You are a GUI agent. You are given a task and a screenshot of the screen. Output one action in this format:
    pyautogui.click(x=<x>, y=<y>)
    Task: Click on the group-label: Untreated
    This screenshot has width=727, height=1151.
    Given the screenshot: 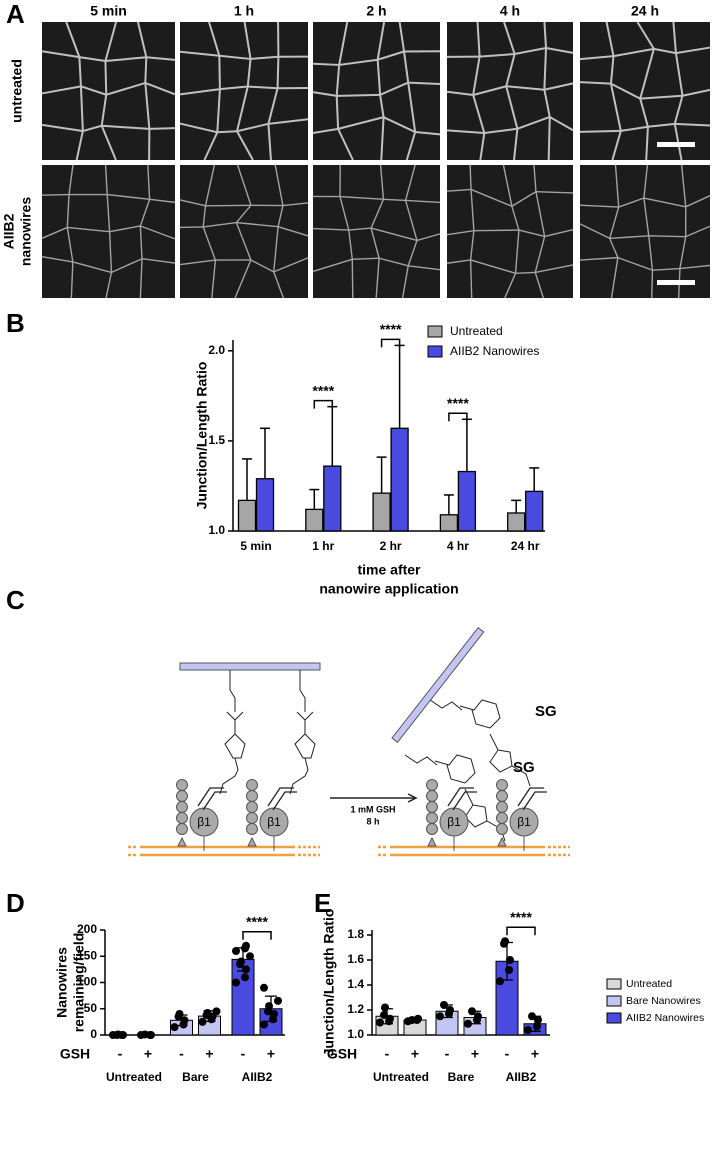 What is the action you would take?
    pyautogui.click(x=401, y=1077)
    